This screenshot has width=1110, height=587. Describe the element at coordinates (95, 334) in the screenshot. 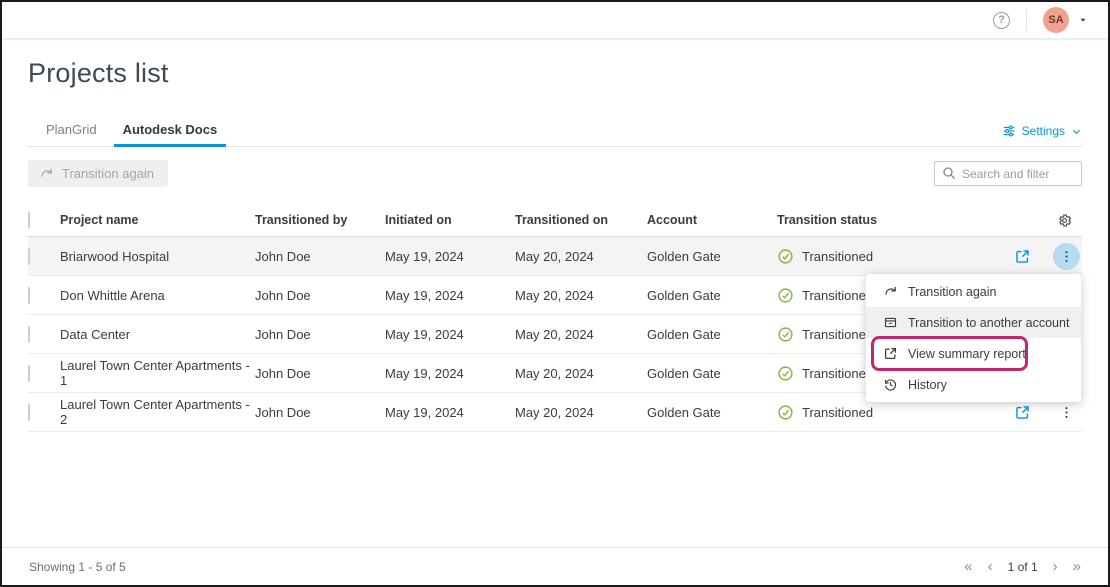

I see `cell-project-name: Data Center` at that location.